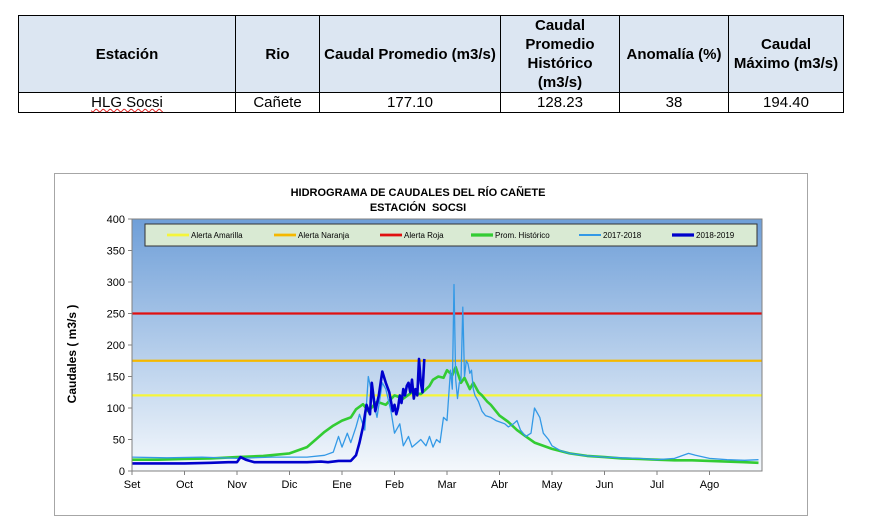 The image size is (881, 531). Describe the element at coordinates (418, 192) in the screenshot. I see `chart-title: HIDROGRAMA DE CAUDALES DEL RÍO CAÑETE` at that location.